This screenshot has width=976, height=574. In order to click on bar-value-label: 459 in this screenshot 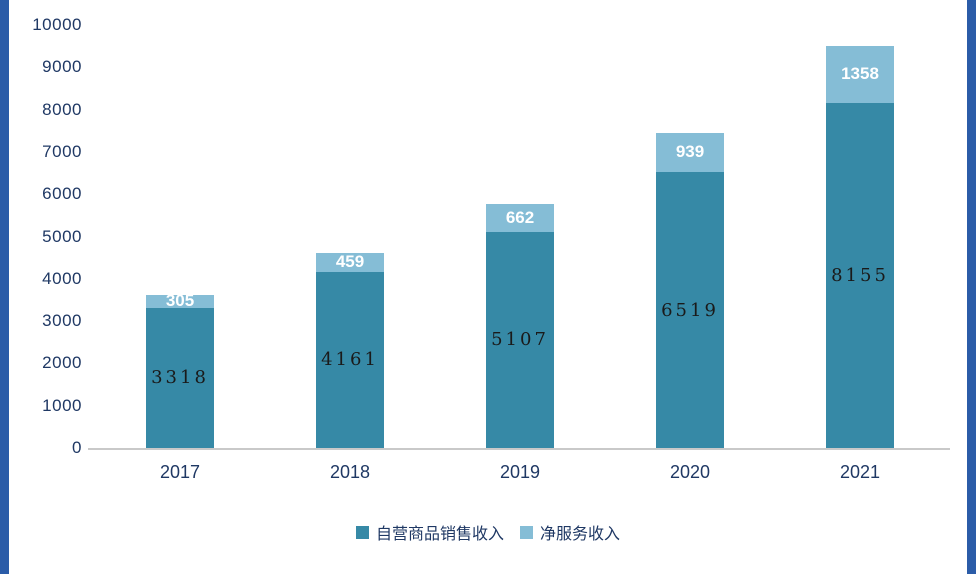, I will do `click(350, 262)`.